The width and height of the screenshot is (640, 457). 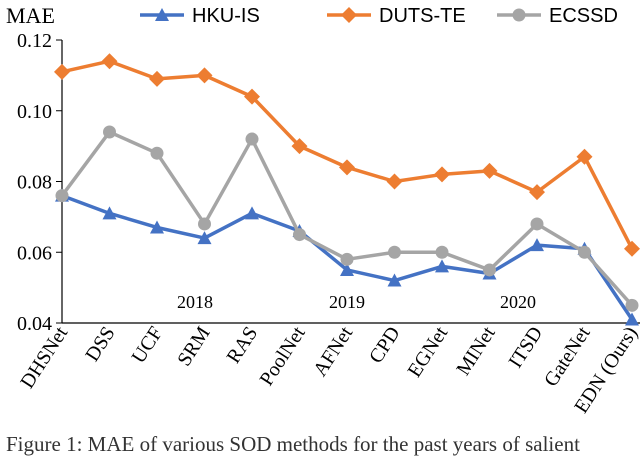 I want to click on y-tick-label: 0.04, so click(x=34, y=324).